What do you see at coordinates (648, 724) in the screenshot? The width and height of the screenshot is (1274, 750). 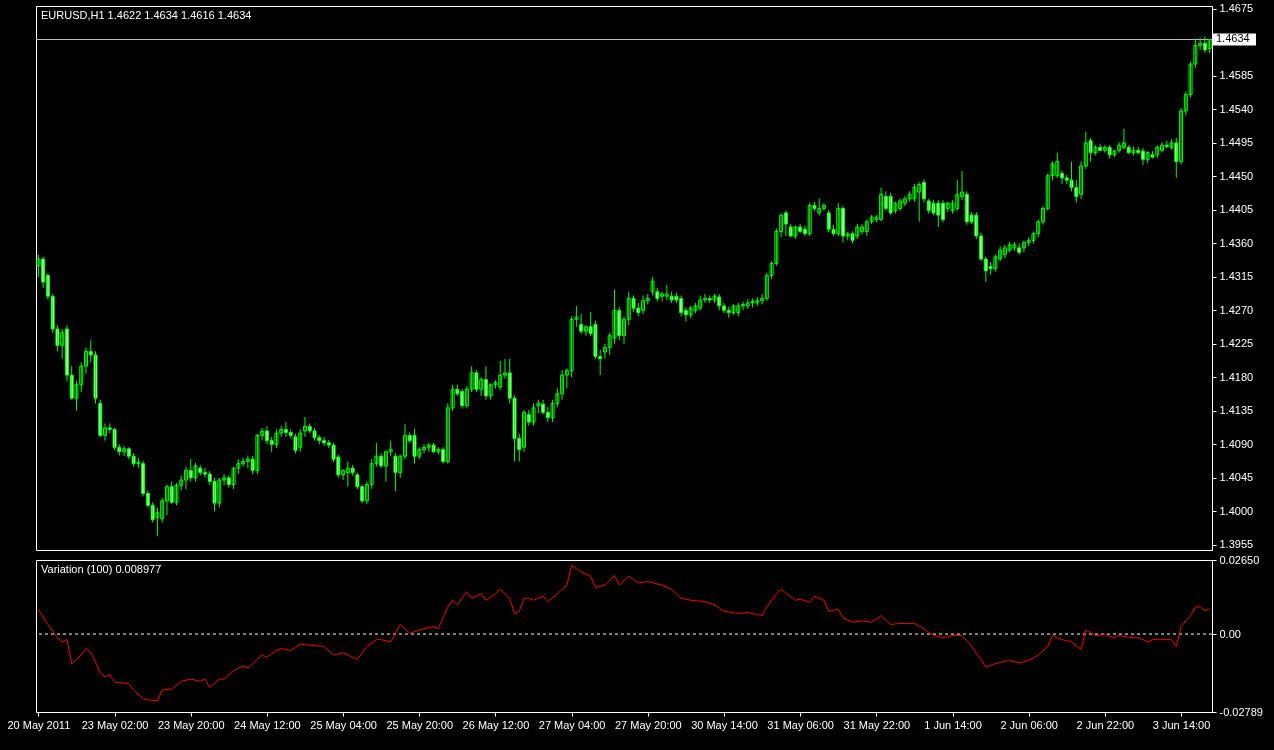 I see `x-tick-label: 27 May 20:00` at bounding box center [648, 724].